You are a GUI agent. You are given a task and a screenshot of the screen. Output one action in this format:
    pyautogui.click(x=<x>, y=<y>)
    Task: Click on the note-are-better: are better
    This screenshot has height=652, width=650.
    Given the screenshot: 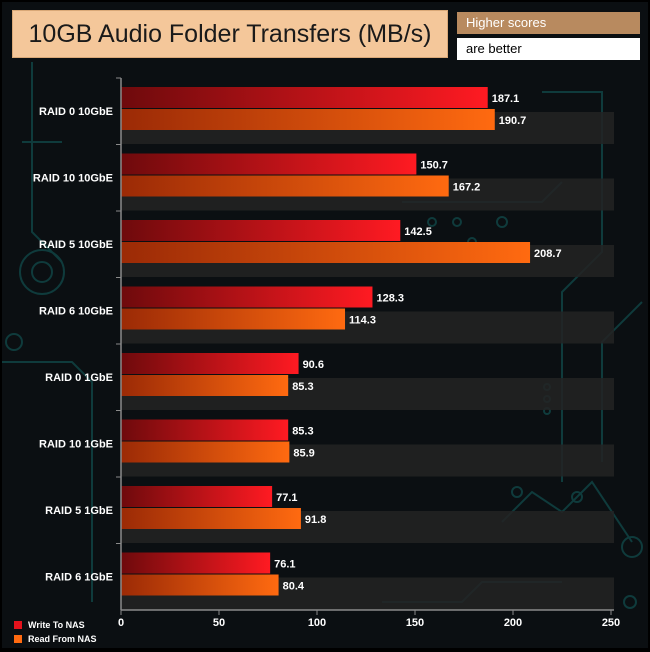 What is the action you would take?
    pyautogui.click(x=548, y=49)
    